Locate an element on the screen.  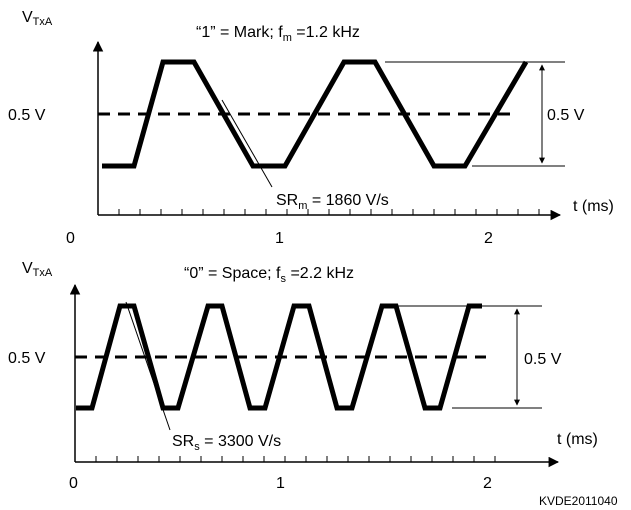
bottom-tick-1: 1 is located at coordinates (280, 483).